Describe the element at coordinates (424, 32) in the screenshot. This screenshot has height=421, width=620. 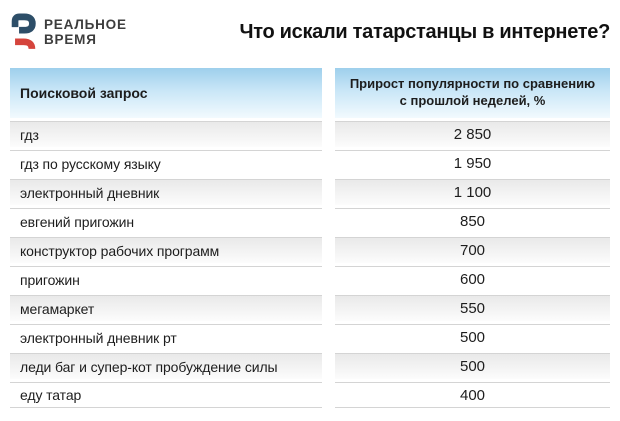
I see `page-title: Что искали татарстанцы в интернете?` at that location.